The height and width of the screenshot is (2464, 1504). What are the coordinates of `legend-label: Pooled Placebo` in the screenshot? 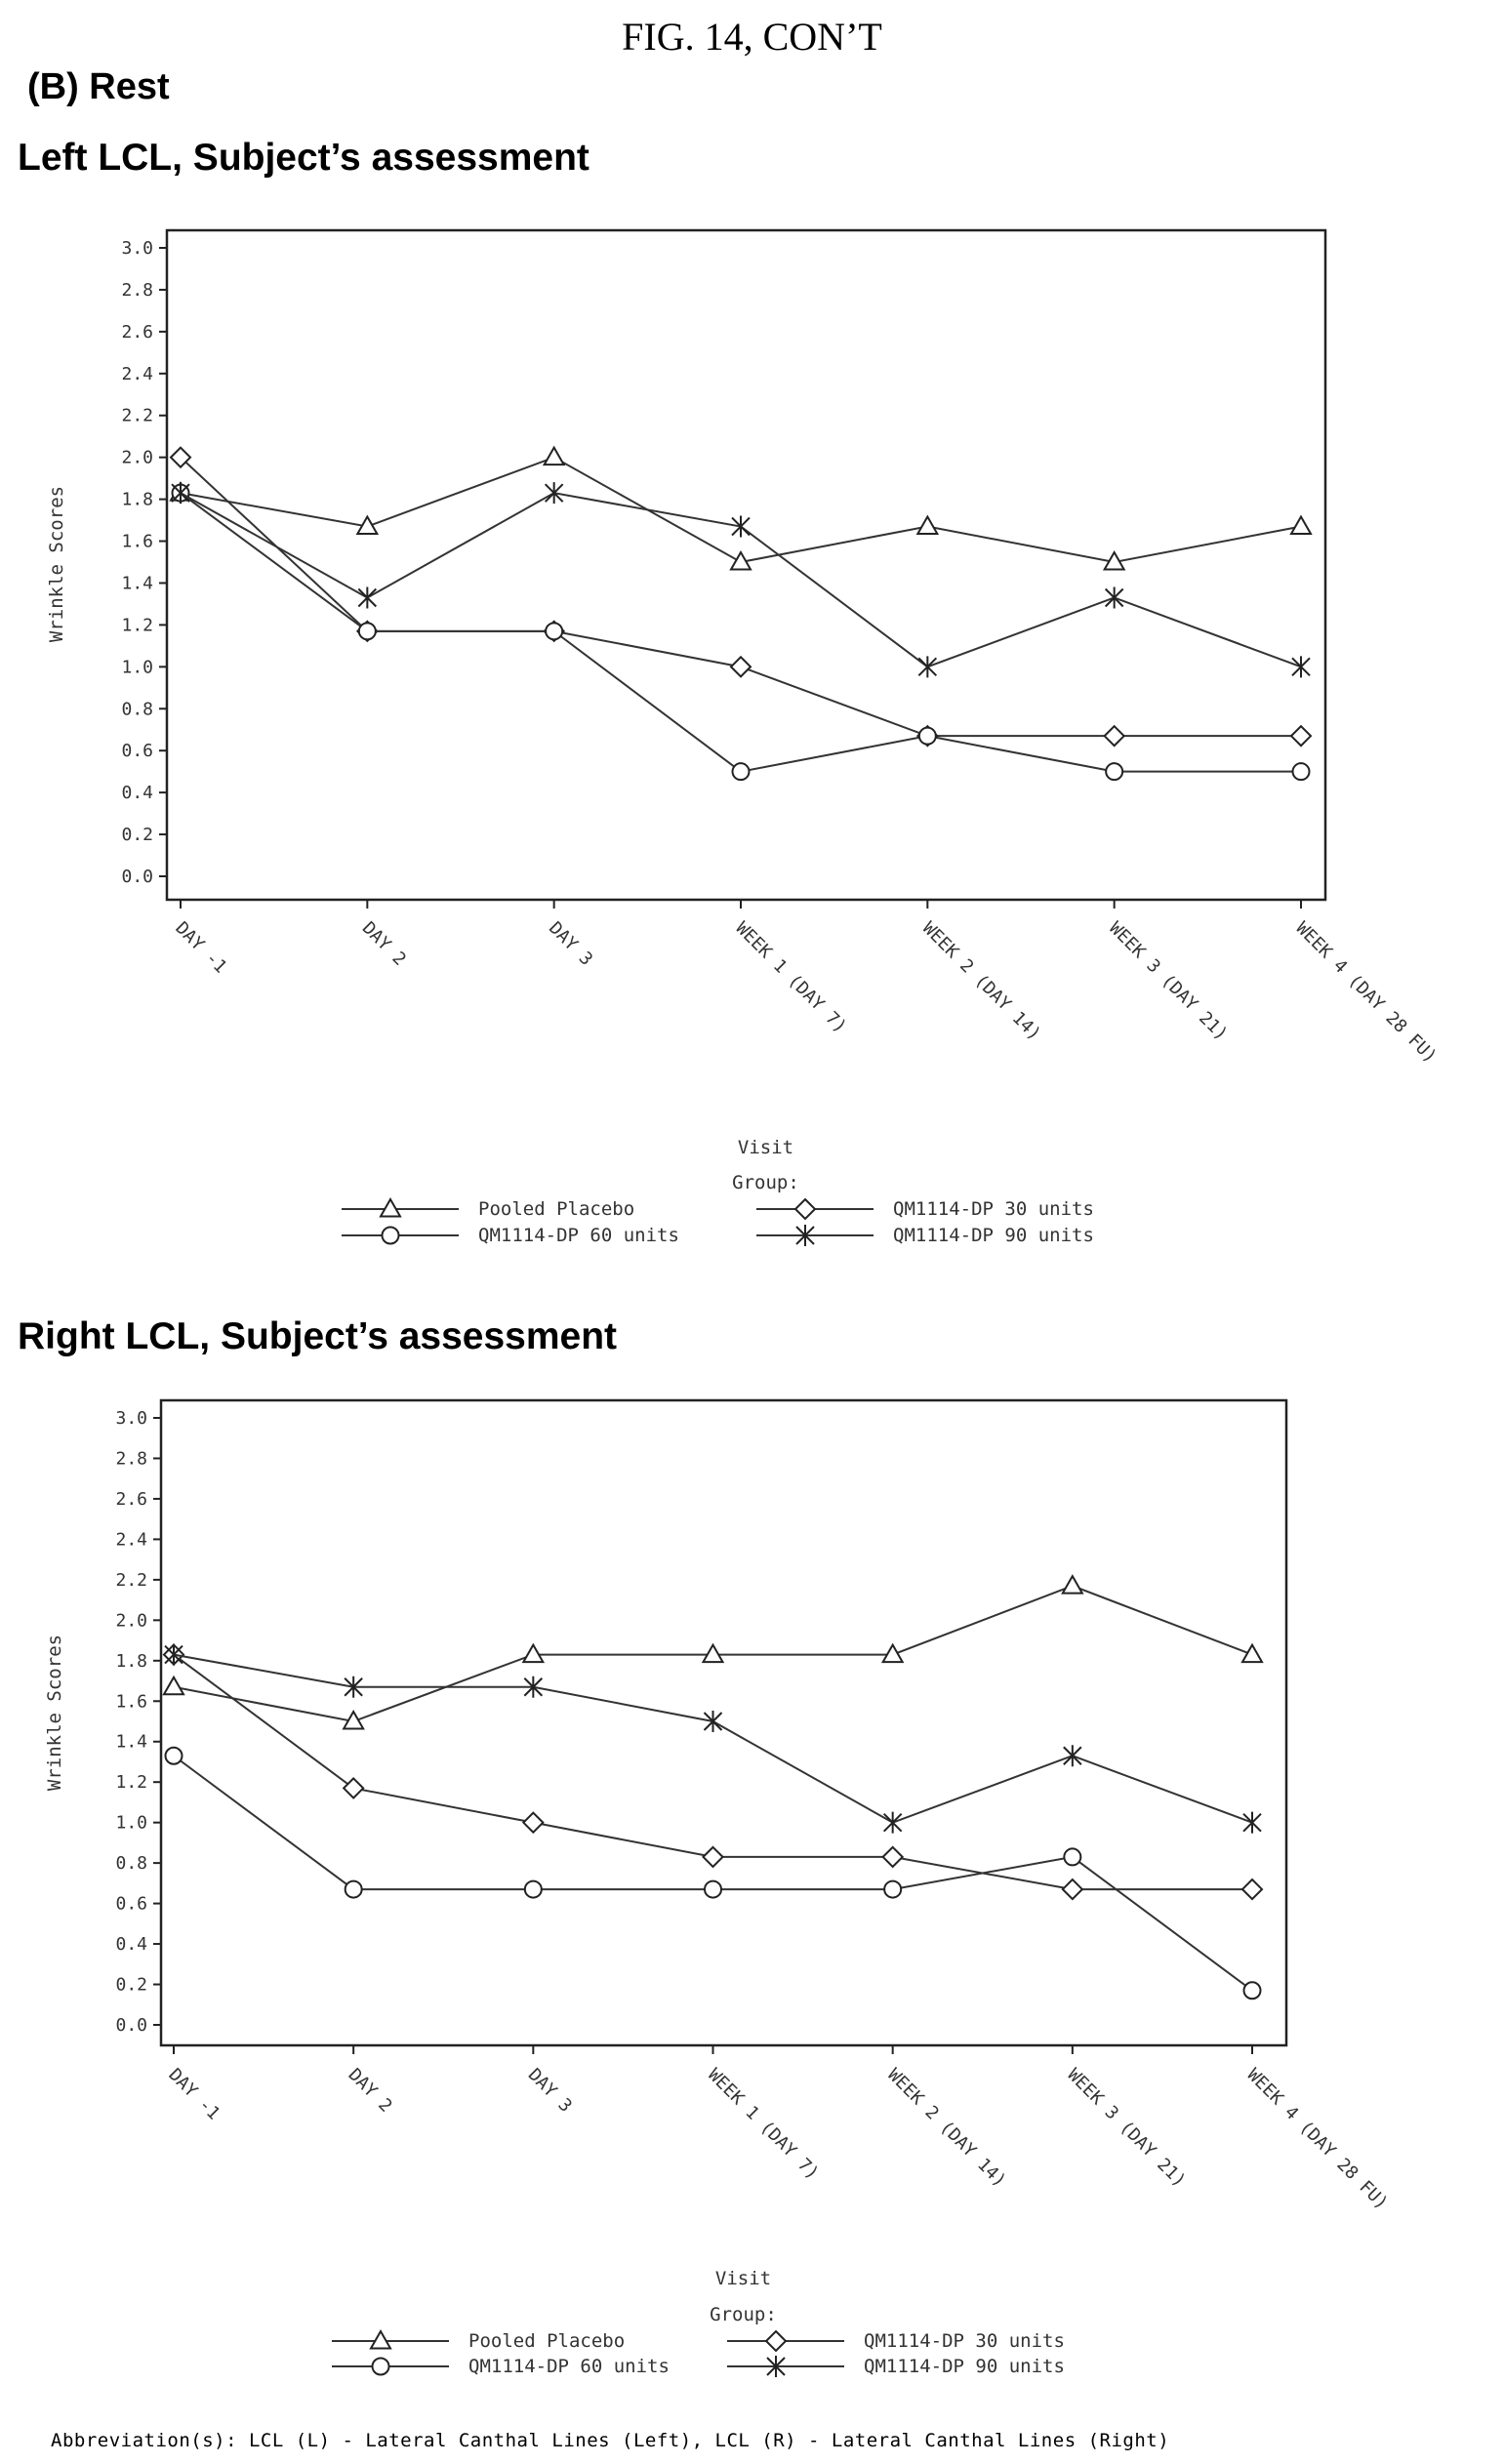 It's located at (546, 2341).